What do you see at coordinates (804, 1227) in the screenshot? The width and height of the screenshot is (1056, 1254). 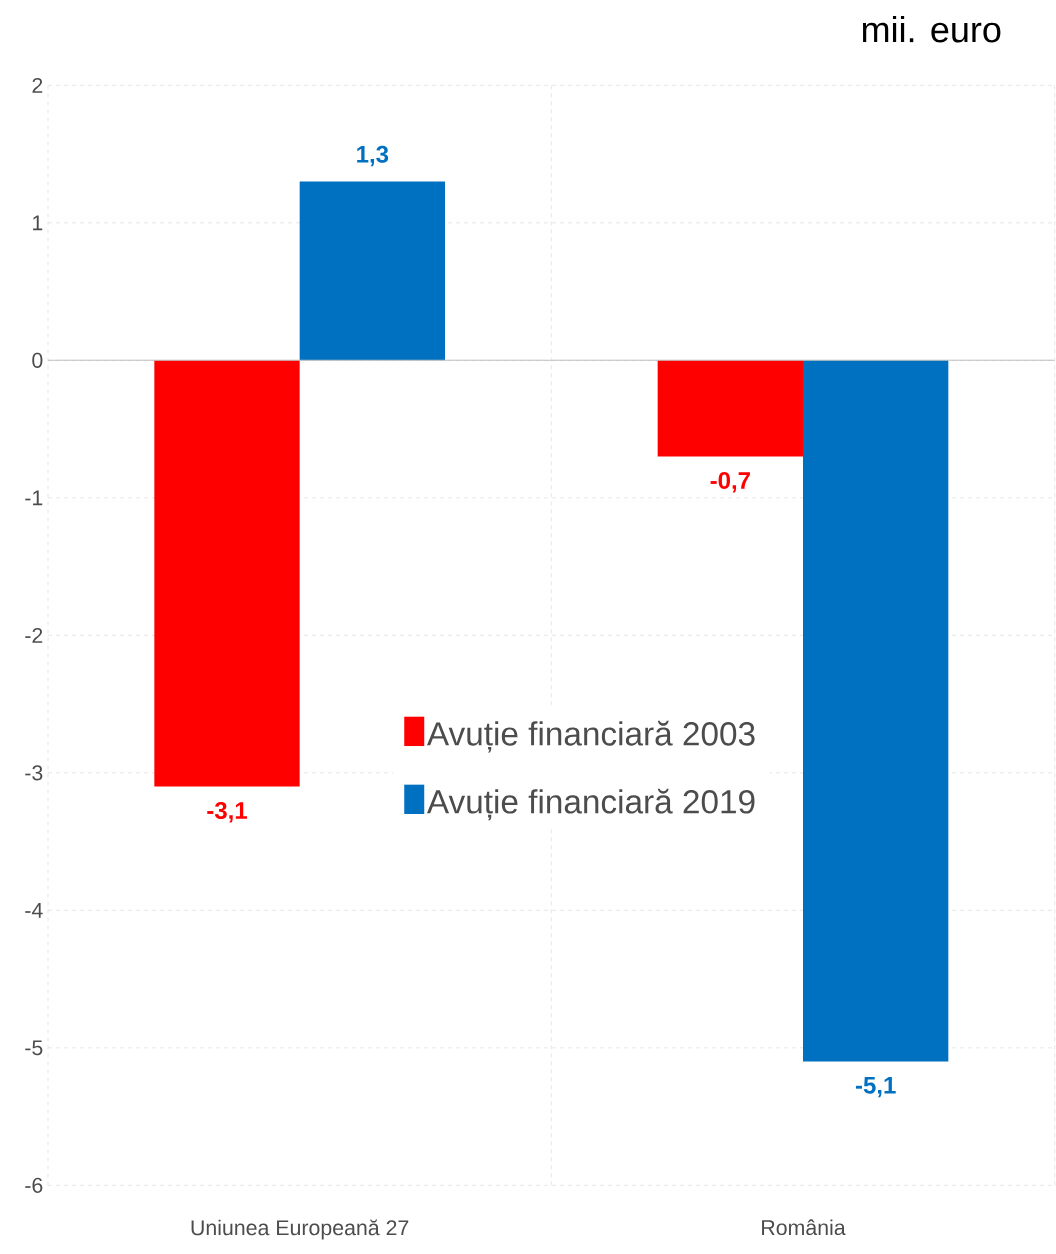 I see `x-tick-label: România` at bounding box center [804, 1227].